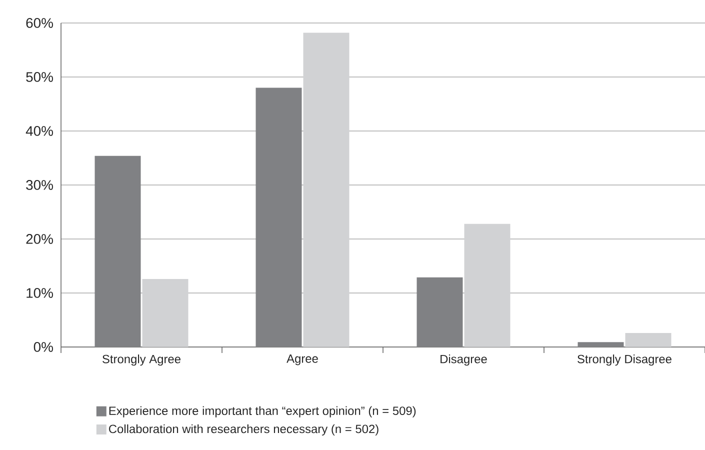  I want to click on y-tick-label: 0%, so click(43, 347).